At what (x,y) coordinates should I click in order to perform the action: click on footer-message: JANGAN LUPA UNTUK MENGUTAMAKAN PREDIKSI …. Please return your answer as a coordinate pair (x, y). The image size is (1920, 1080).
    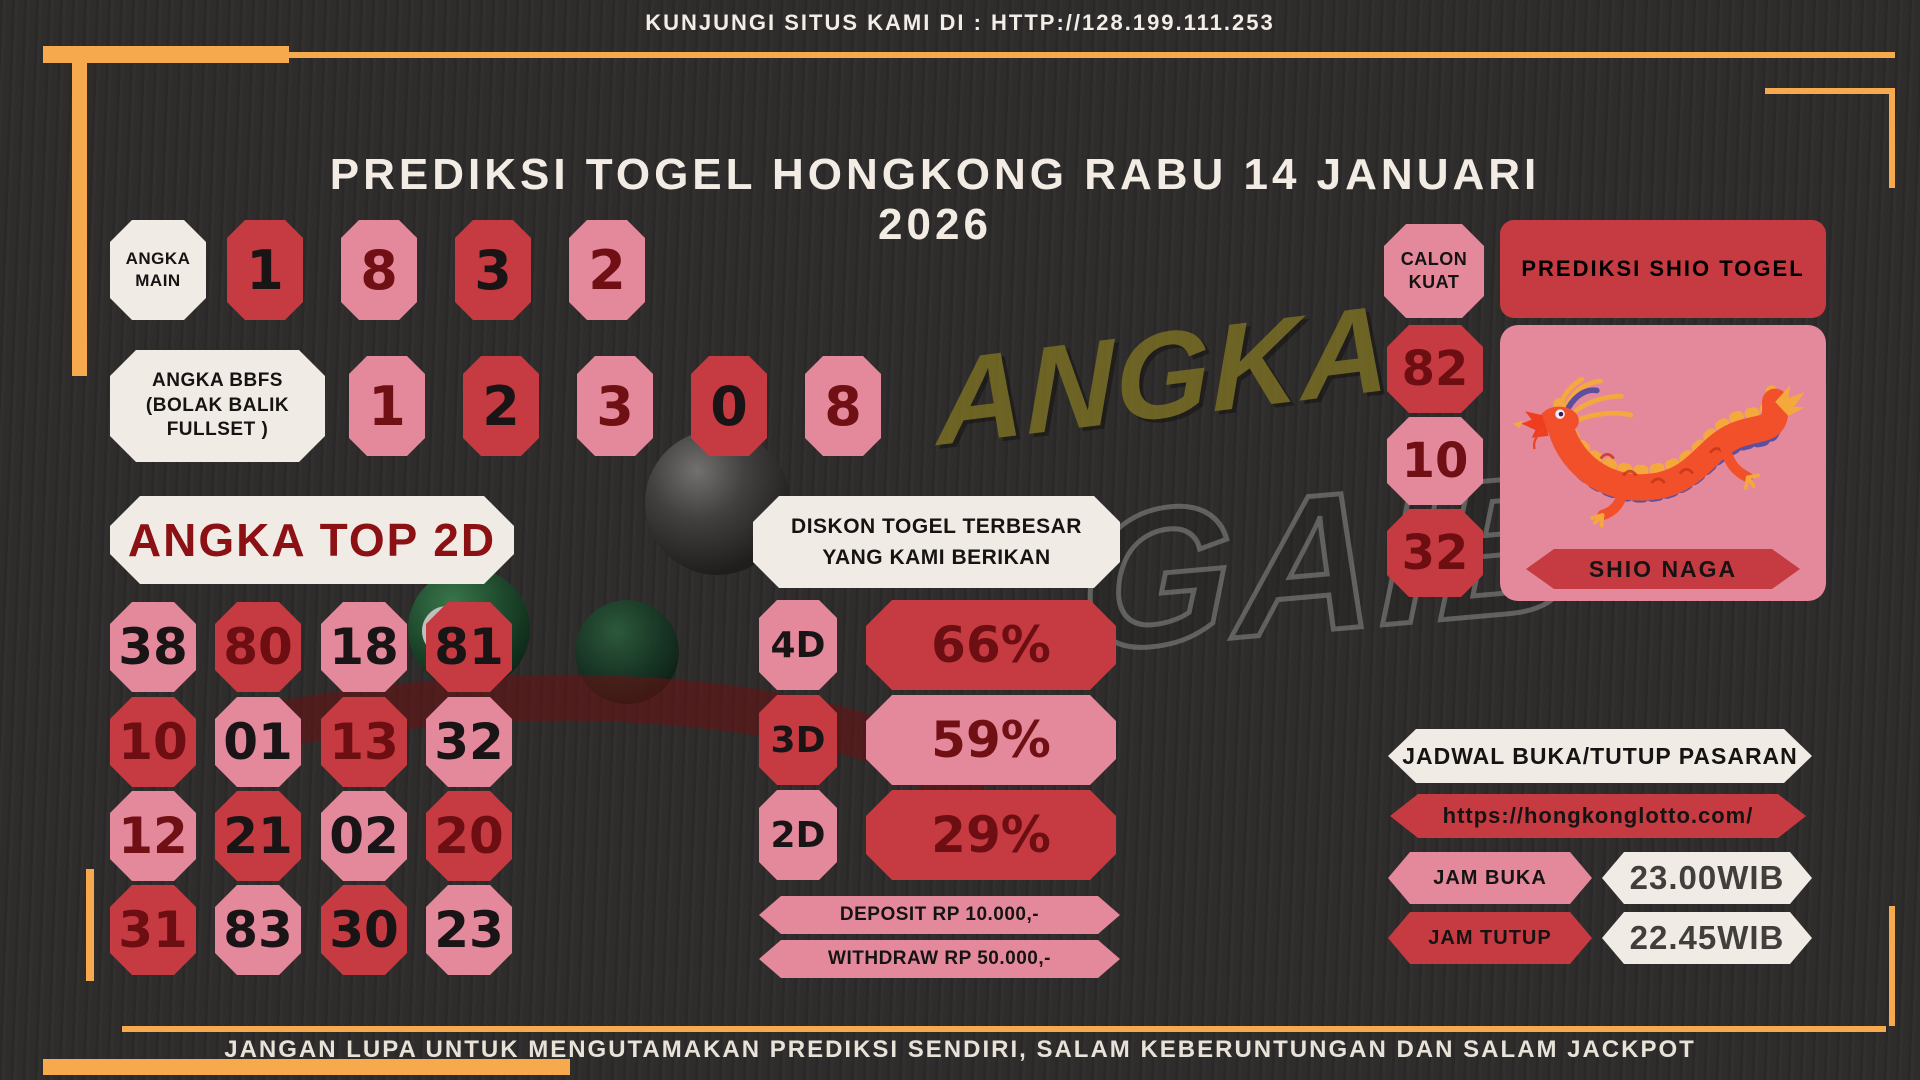
    Looking at the image, I should click on (960, 1049).